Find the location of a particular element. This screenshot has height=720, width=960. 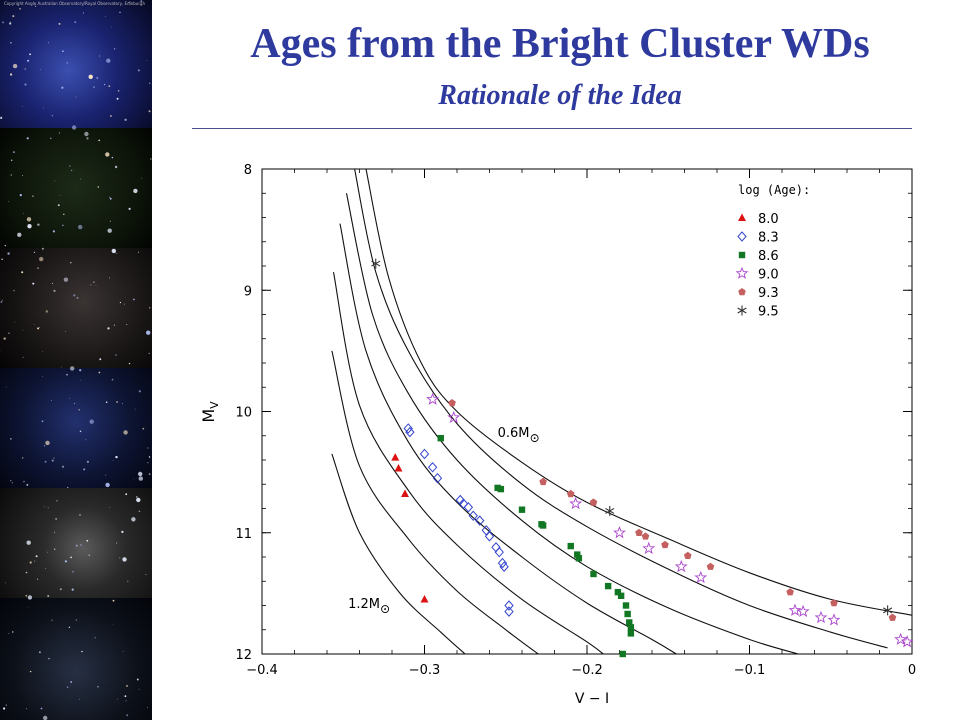

legend-label-8-6: 8.6 is located at coordinates (768, 256).